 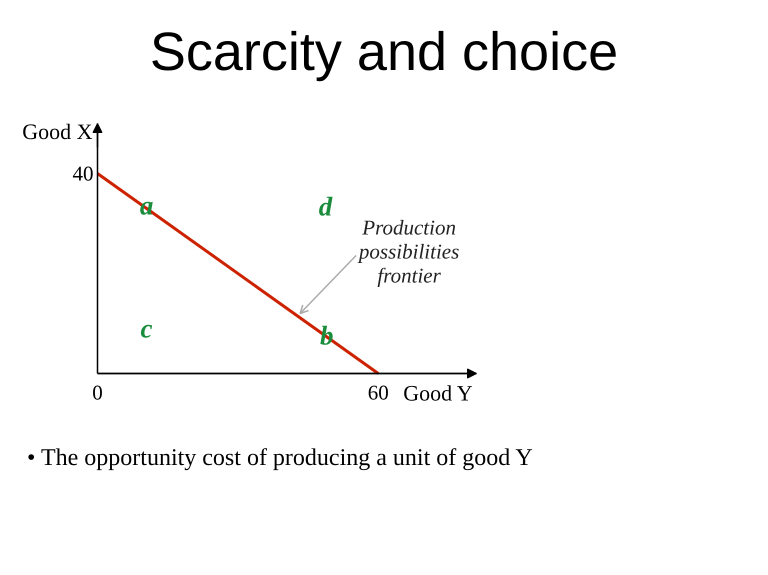 I want to click on text: • The opportunity cost of producing a unit of good Y, so click(x=280, y=458).